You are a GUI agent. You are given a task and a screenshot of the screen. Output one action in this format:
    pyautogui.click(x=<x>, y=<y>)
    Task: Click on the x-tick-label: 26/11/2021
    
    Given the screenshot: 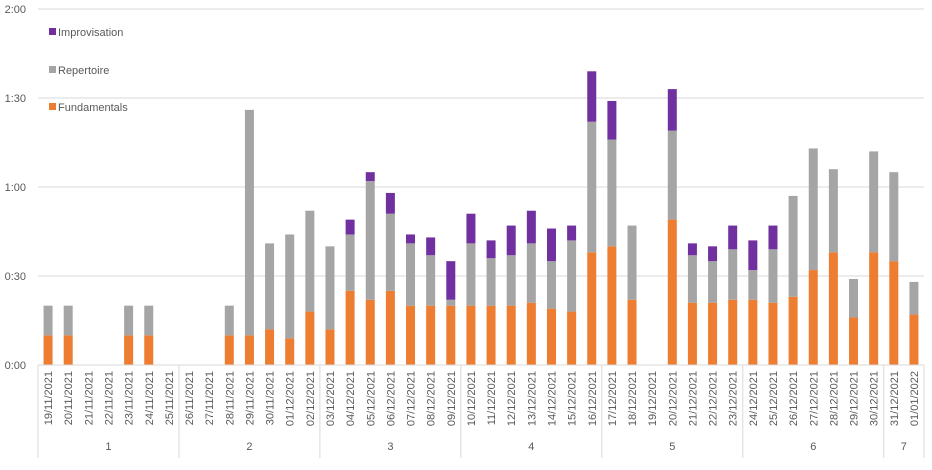 What is the action you would take?
    pyautogui.click(x=190, y=398)
    